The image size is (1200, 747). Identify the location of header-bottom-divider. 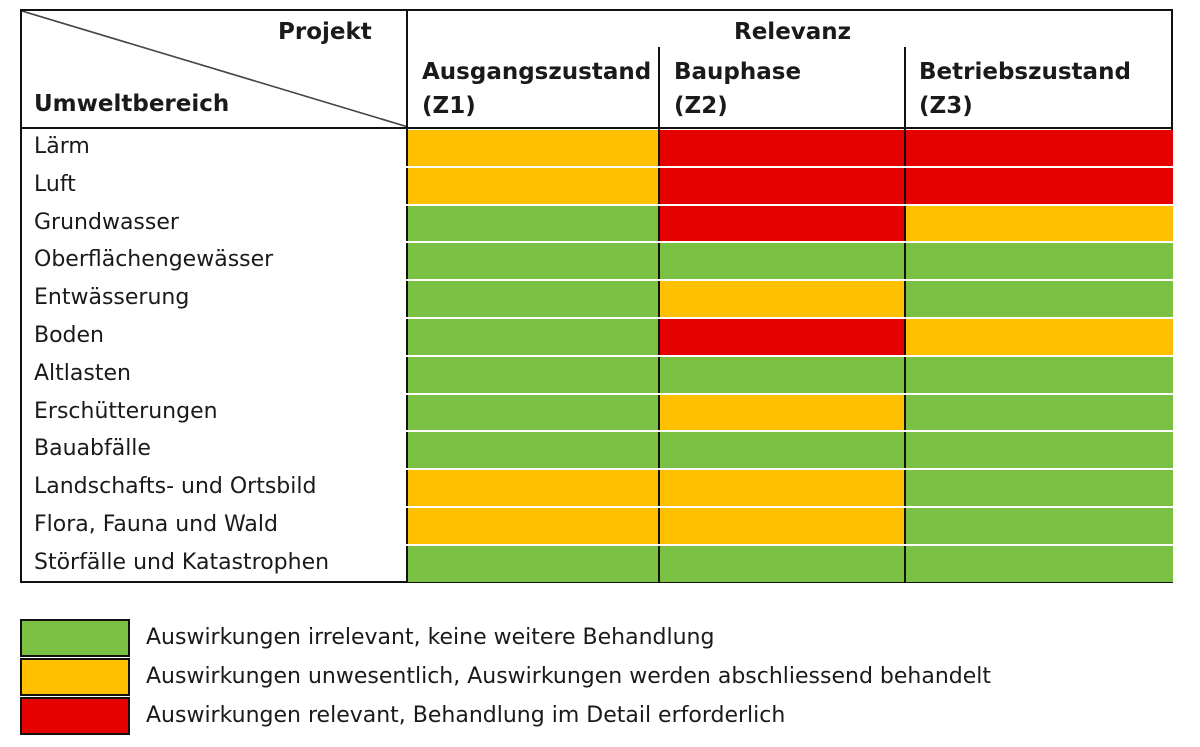
(597, 128).